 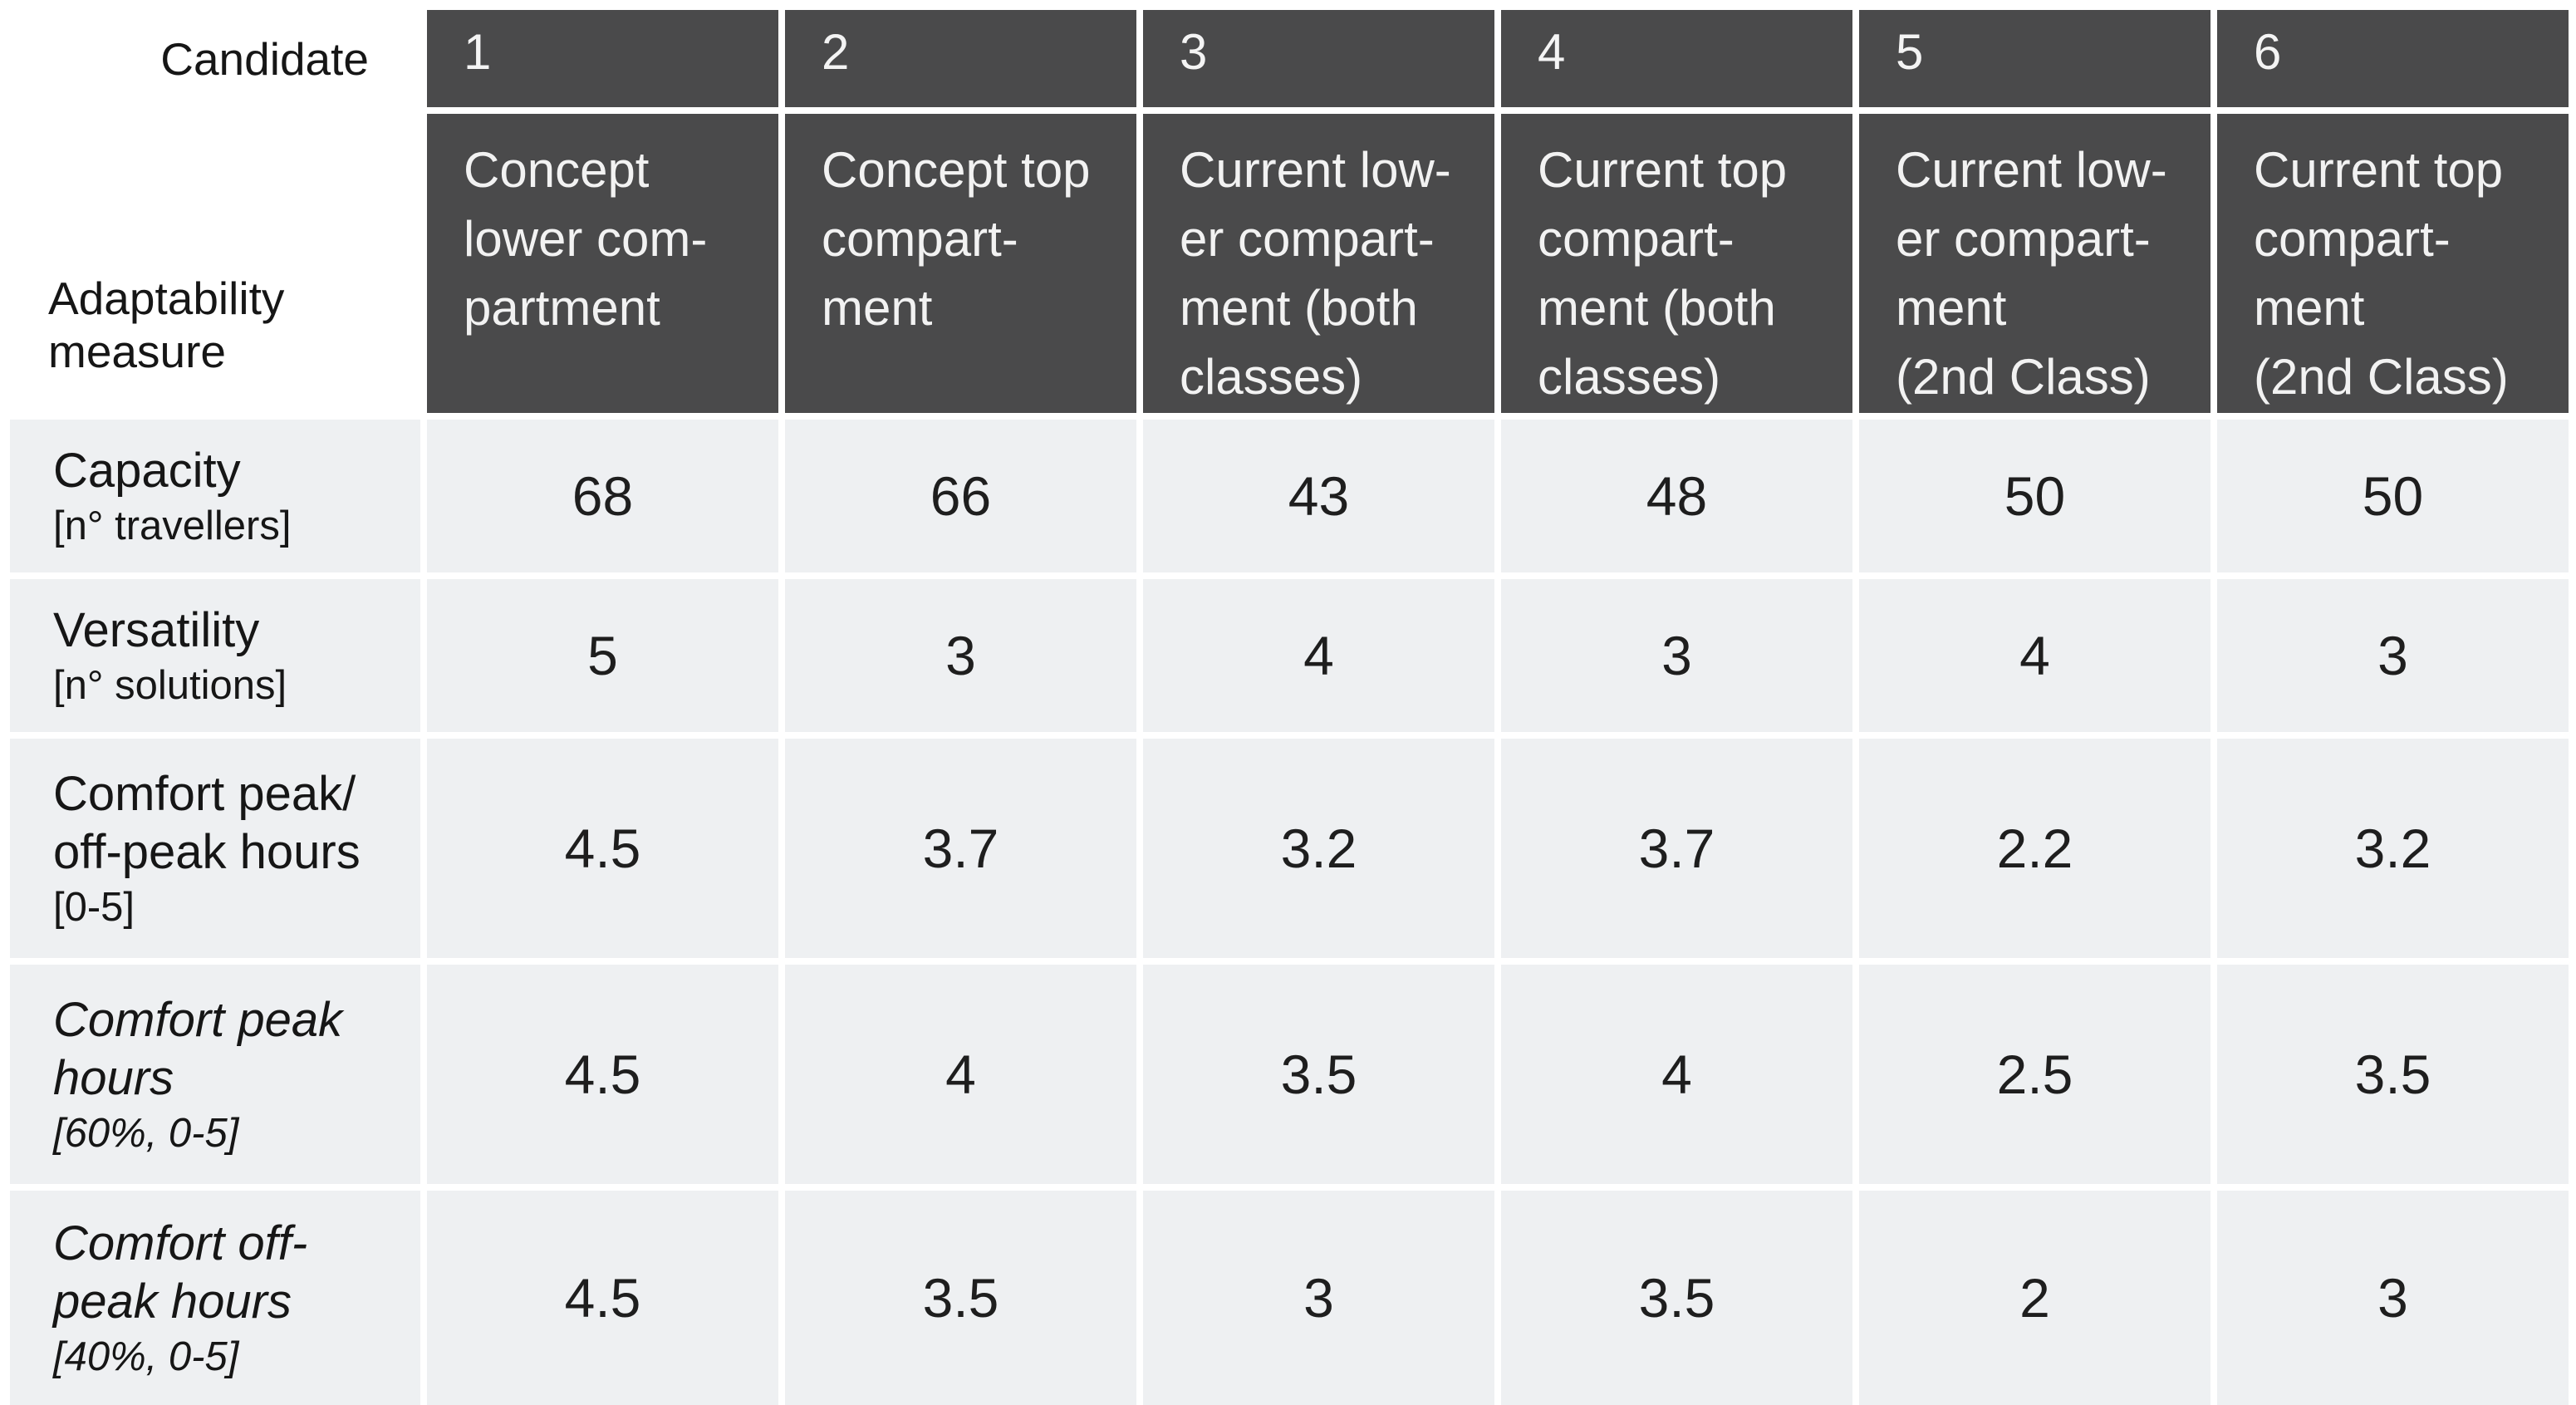 What do you see at coordinates (1676, 59) in the screenshot?
I see `candidate-number-4: 4` at bounding box center [1676, 59].